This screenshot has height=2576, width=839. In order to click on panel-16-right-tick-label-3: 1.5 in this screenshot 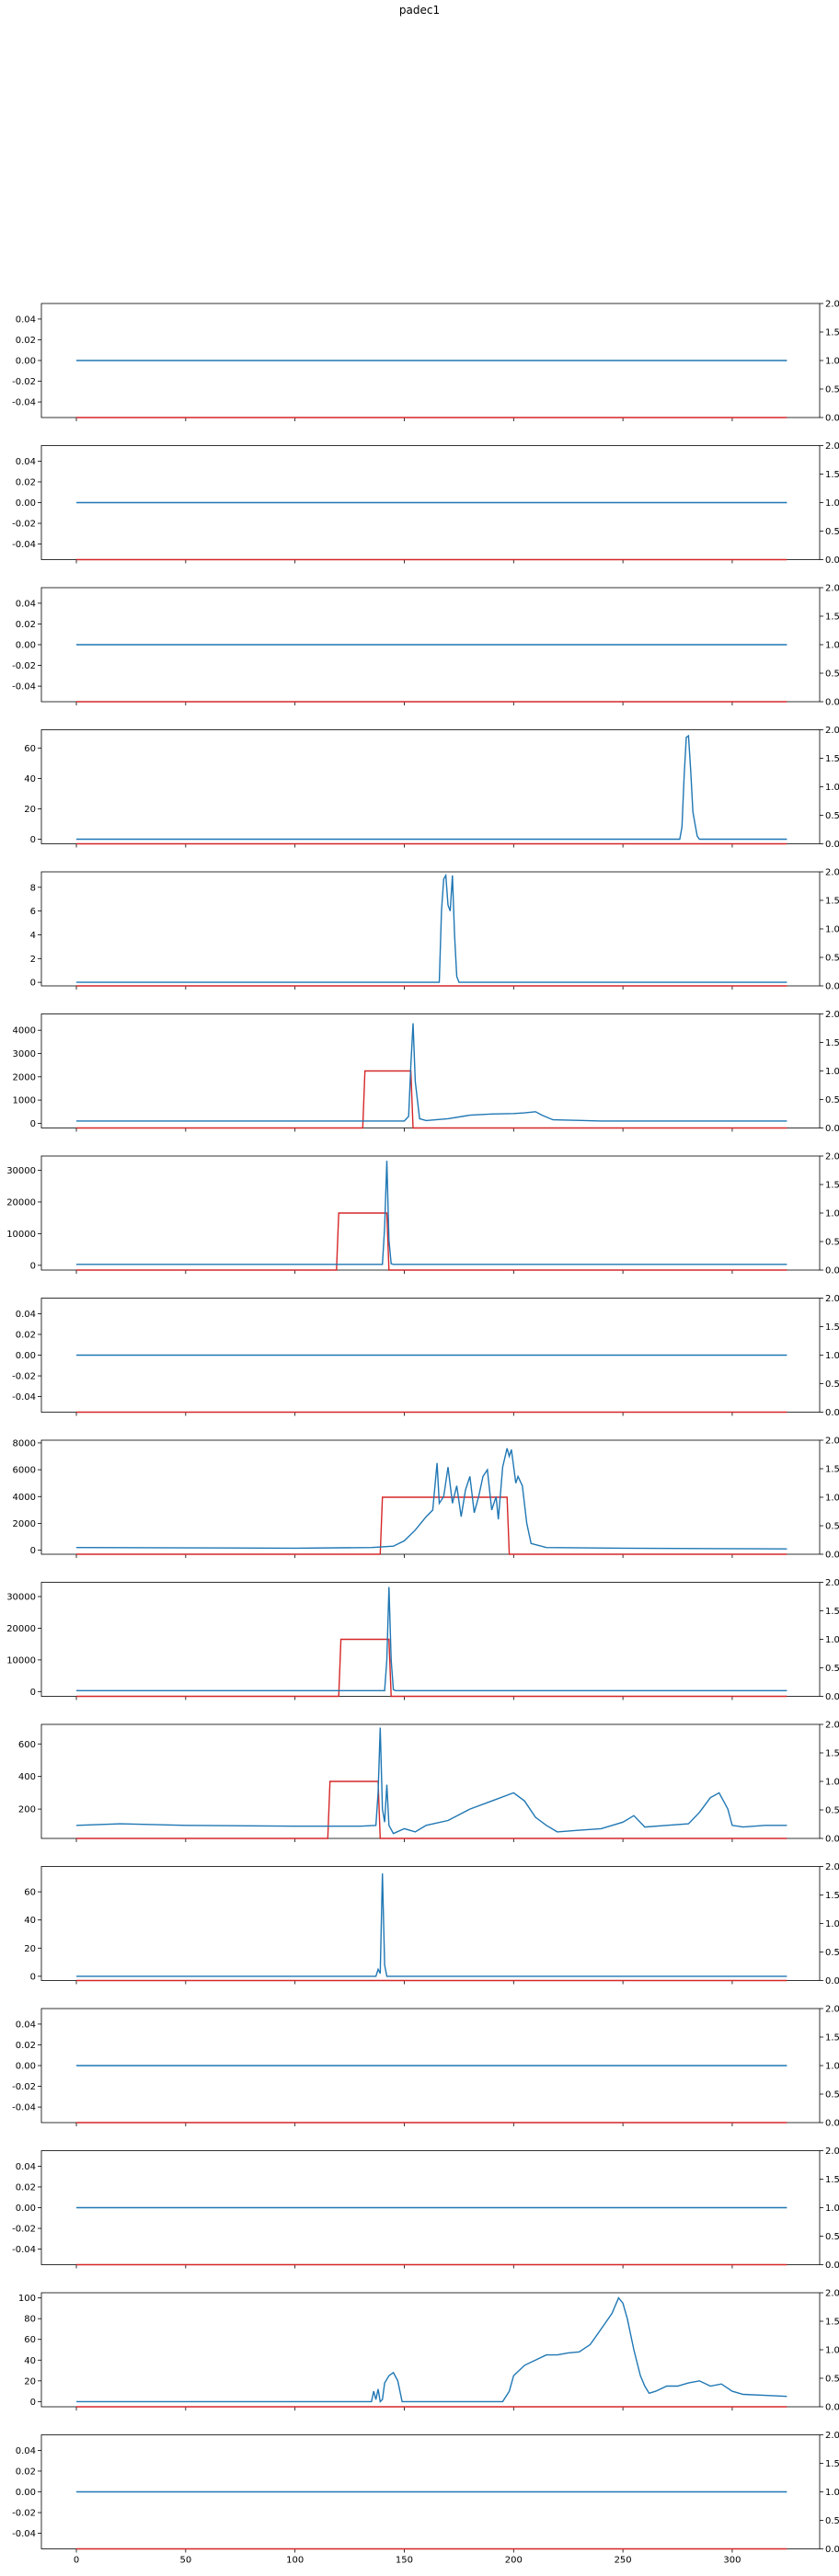, I will do `click(832, 2464)`.